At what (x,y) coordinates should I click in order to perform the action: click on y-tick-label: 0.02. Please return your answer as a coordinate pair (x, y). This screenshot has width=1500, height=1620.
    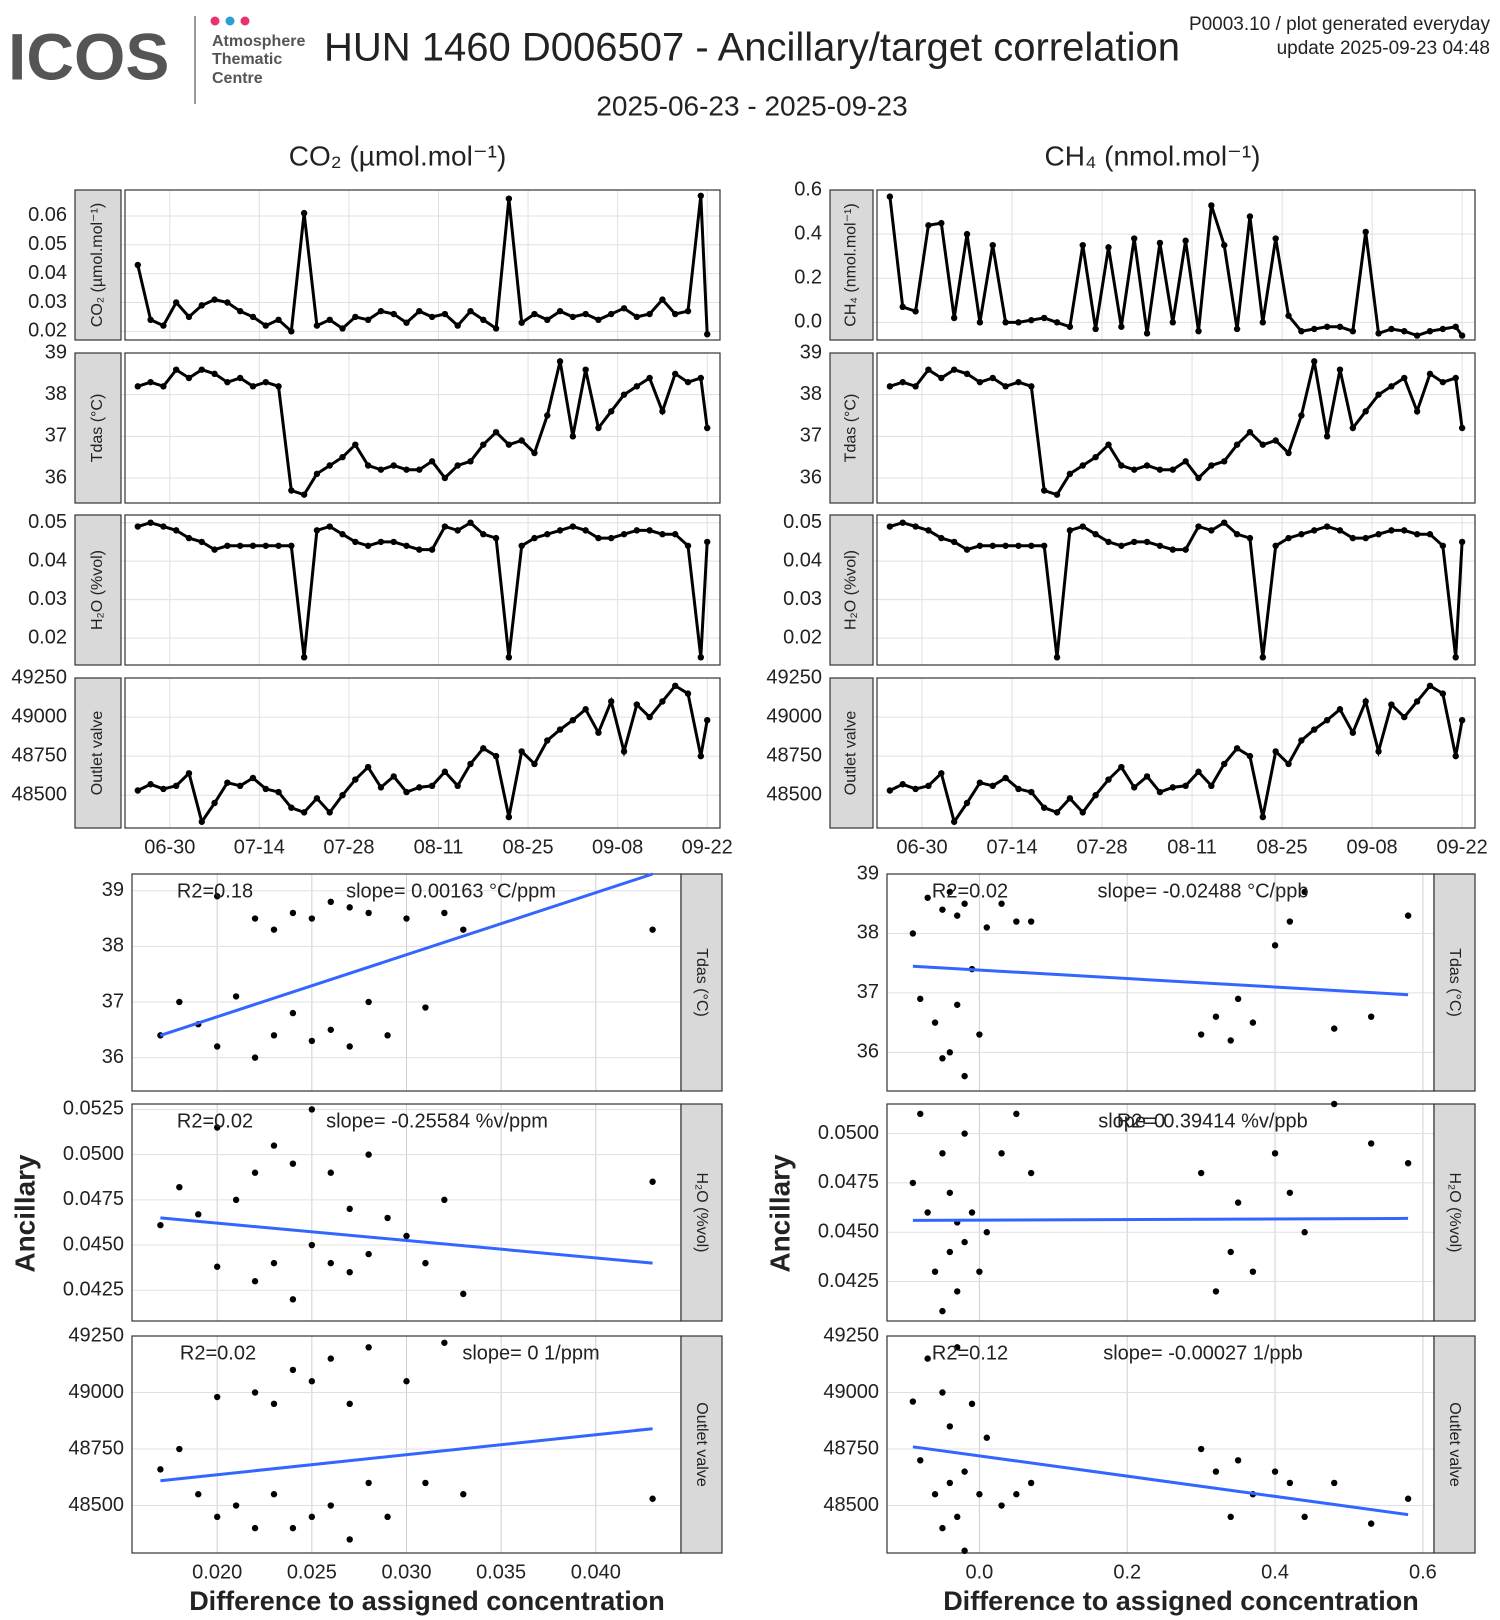
    Looking at the image, I should click on (47, 637).